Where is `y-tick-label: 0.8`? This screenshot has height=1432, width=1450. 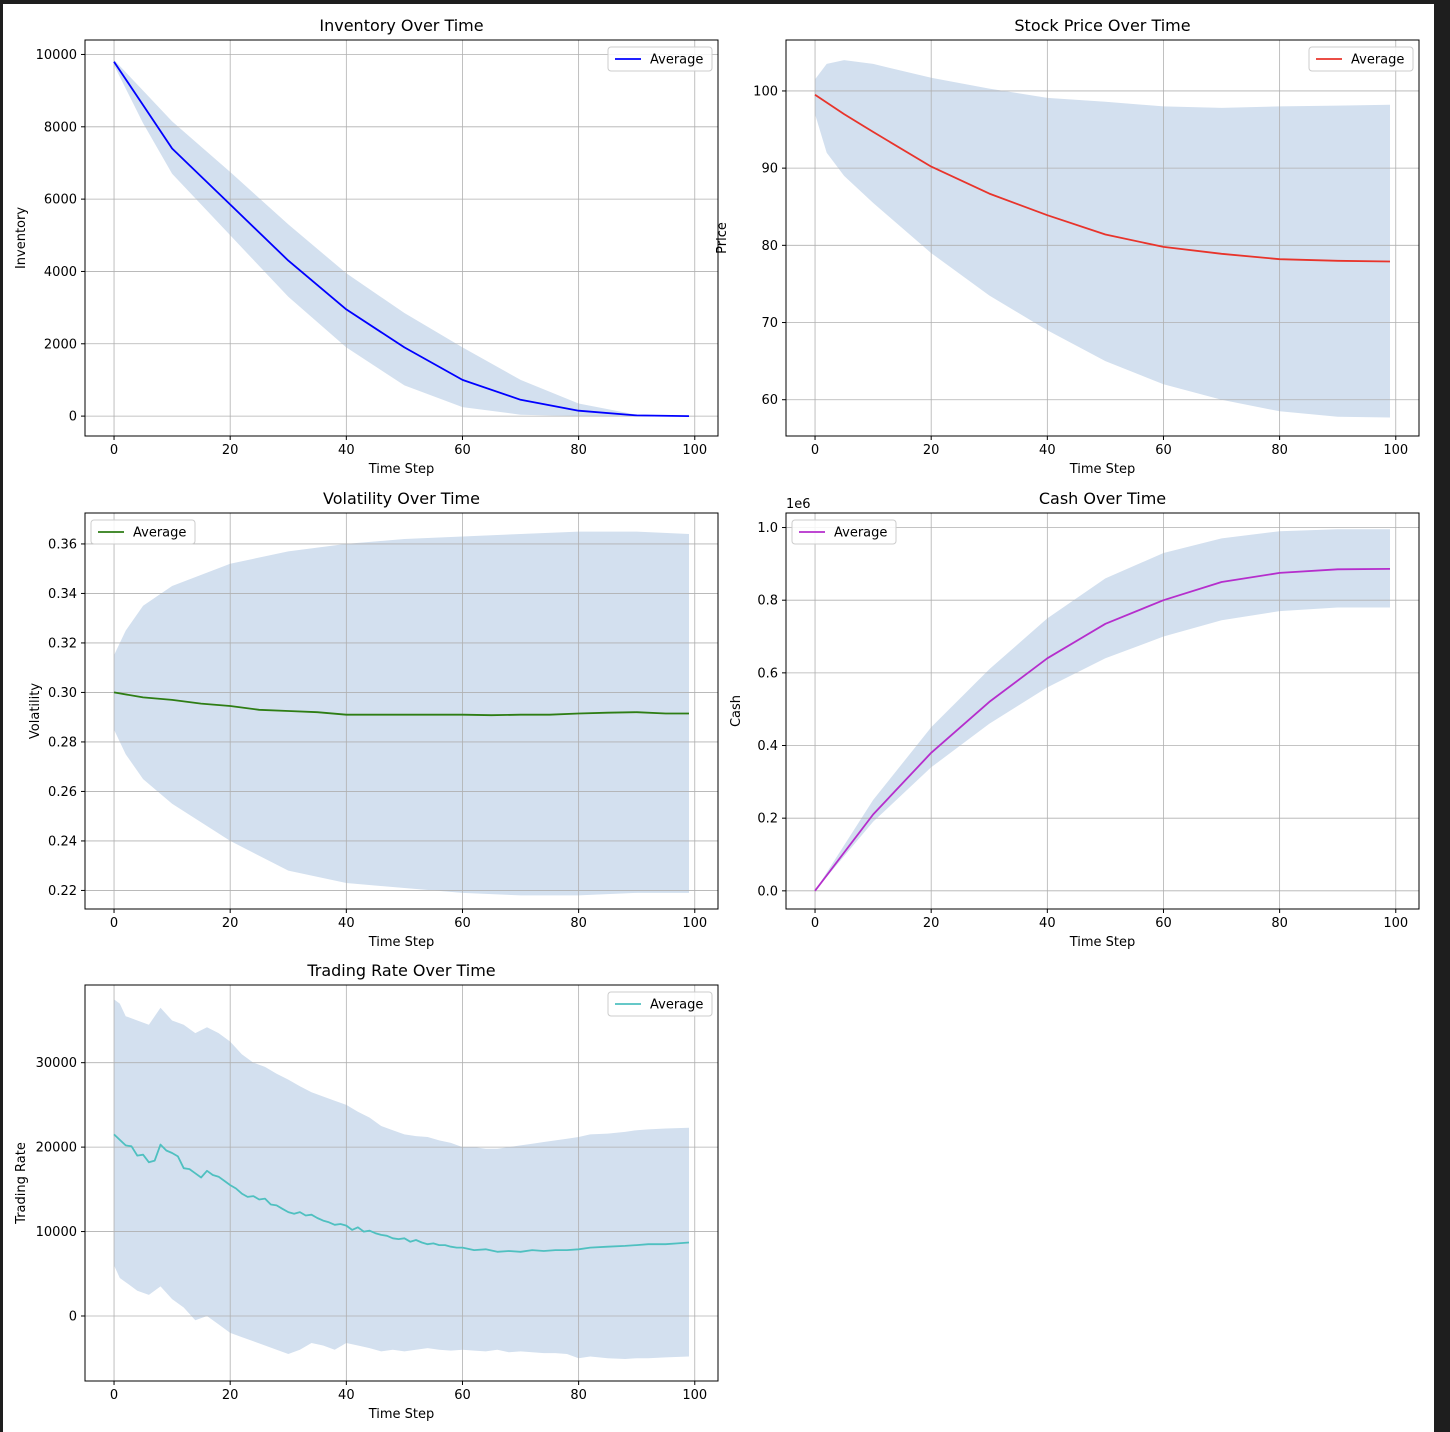 y-tick-label: 0.8 is located at coordinates (767, 601).